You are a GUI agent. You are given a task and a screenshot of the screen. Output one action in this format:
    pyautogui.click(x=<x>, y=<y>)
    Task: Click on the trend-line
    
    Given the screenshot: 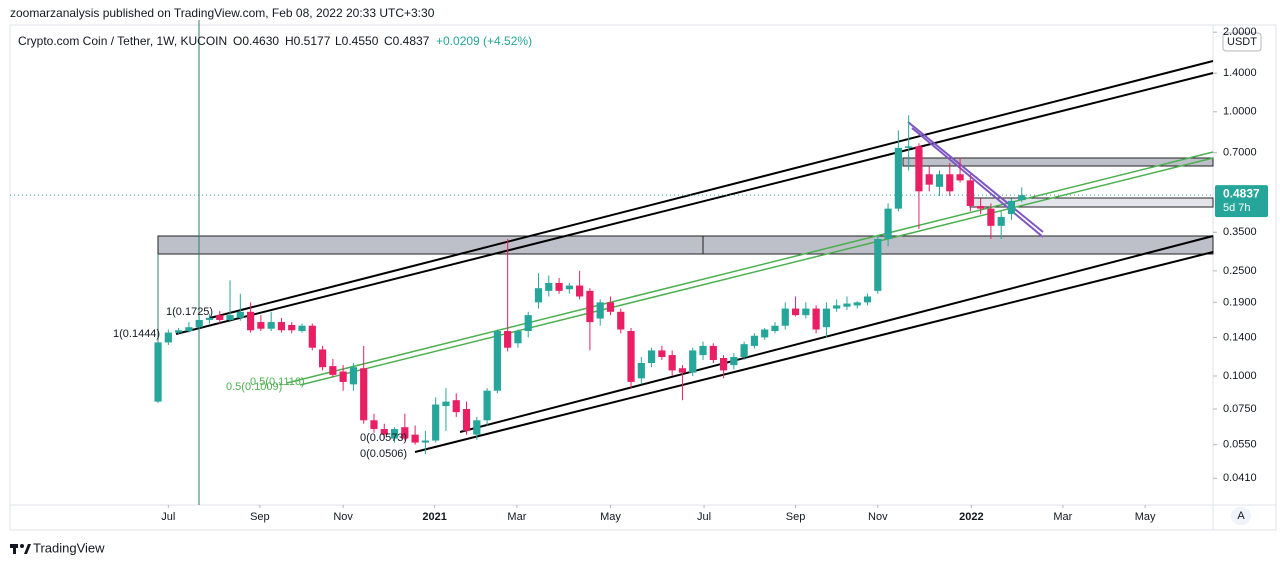 What is the action you would take?
    pyautogui.click(x=975, y=177)
    